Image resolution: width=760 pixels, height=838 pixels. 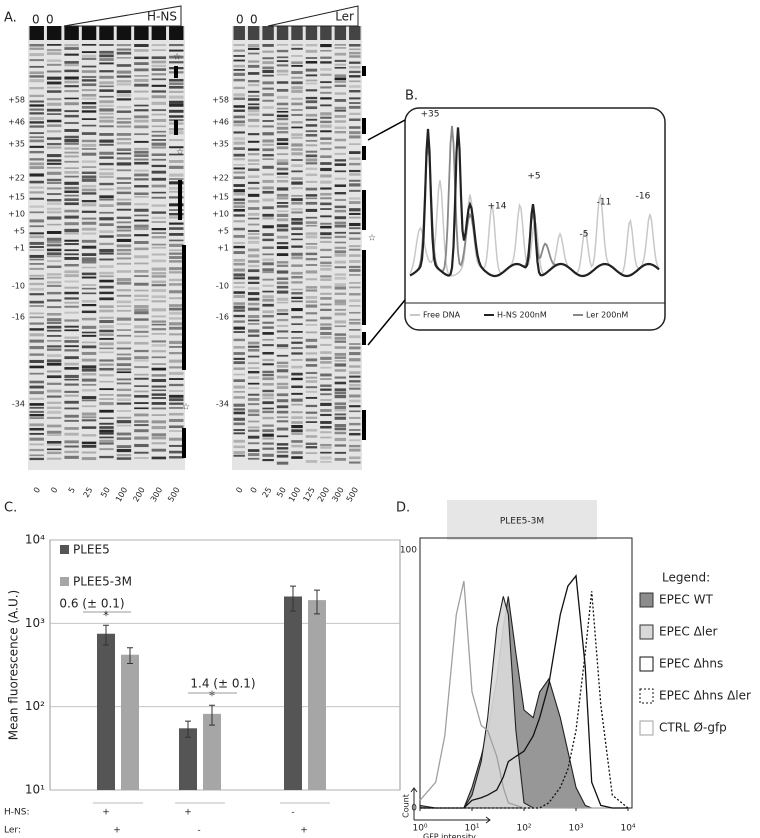 What do you see at coordinates (220, 214) in the screenshot?
I see `position-label: +10` at bounding box center [220, 214].